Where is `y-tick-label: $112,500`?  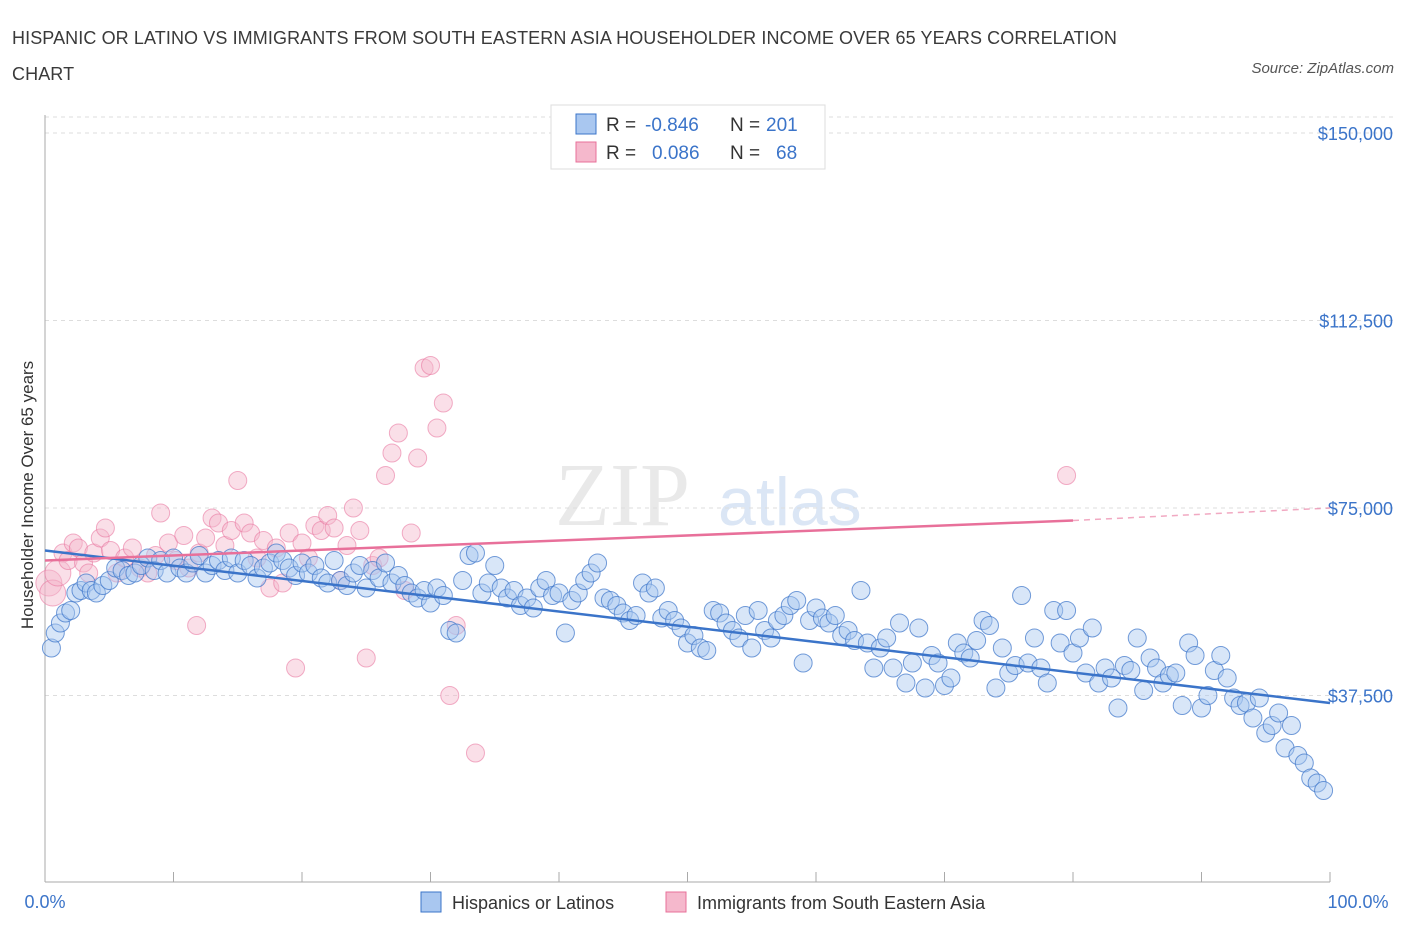
y-tick-label: $112,500 is located at coordinates (1356, 322).